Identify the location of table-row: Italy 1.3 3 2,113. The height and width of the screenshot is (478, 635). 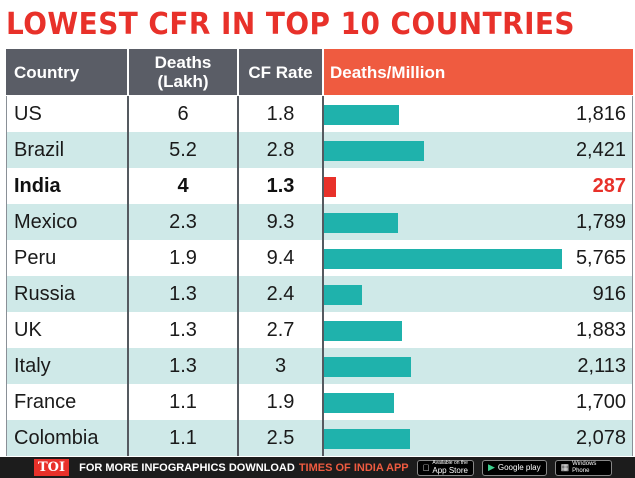
(319, 366).